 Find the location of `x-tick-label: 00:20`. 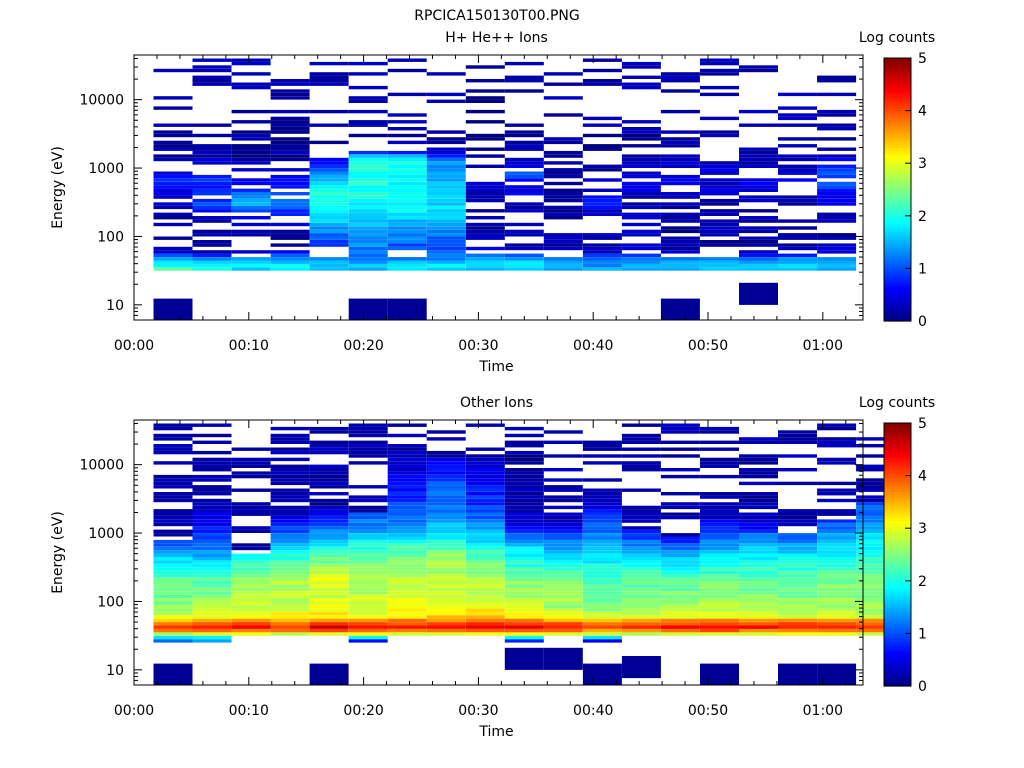

x-tick-label: 00:20 is located at coordinates (363, 711).